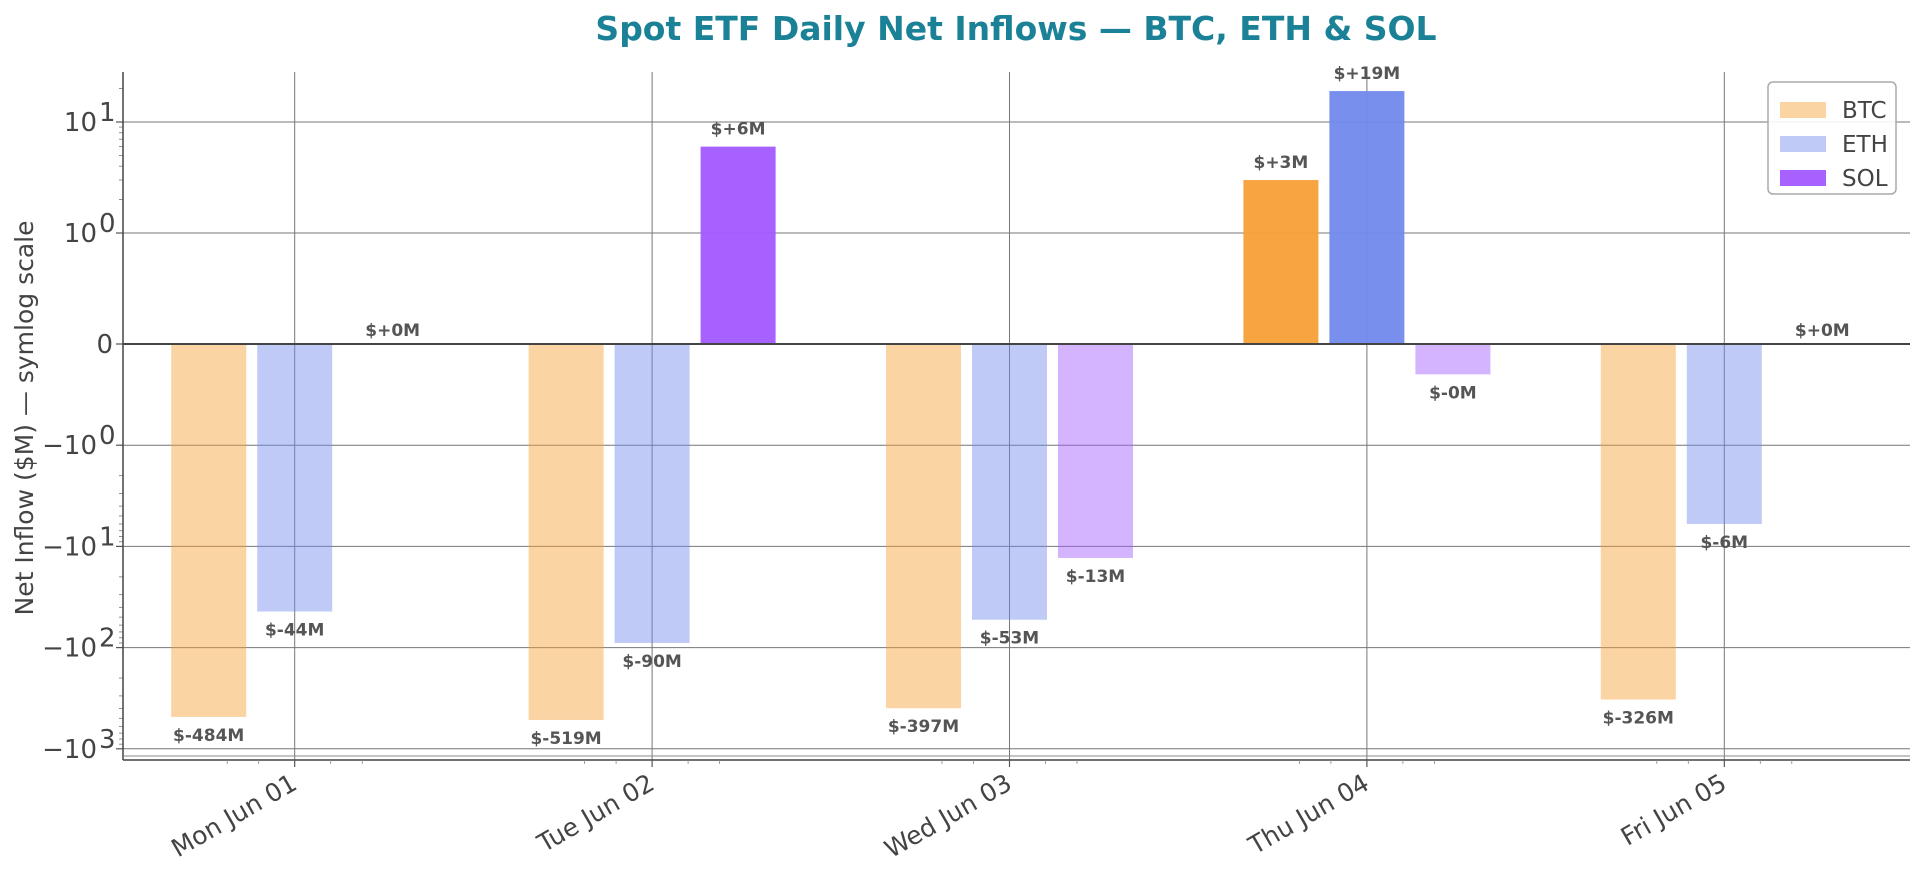 This screenshot has width=1922, height=875. I want to click on data-label-eth: $-90M, so click(651, 662).